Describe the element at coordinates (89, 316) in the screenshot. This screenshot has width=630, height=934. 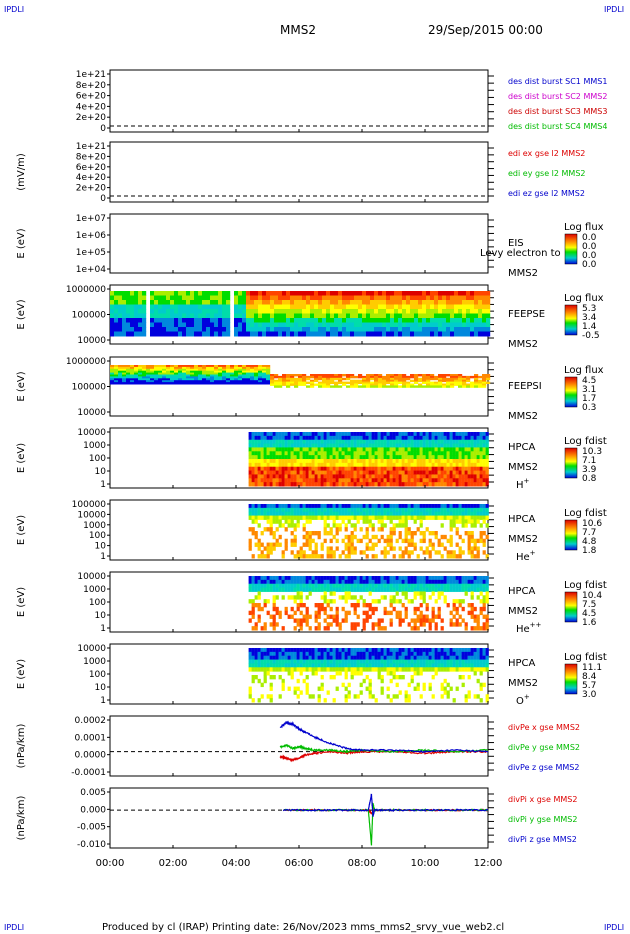
I see `ytick-label: 100000` at that location.